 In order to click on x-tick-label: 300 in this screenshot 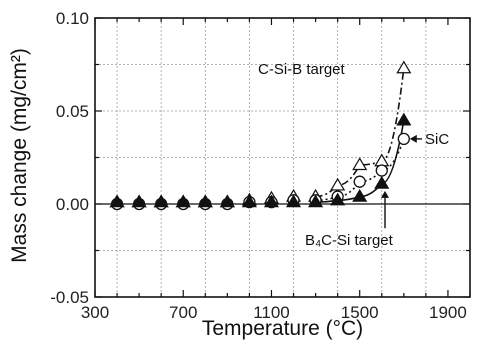, I will do `click(95, 312)`.